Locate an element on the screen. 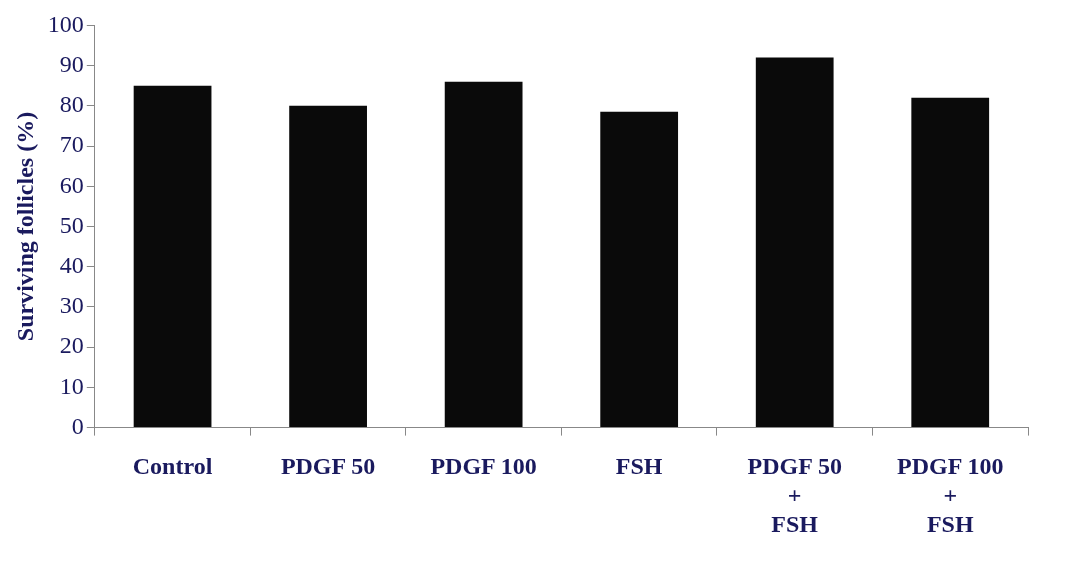 This screenshot has width=1067, height=566. x-tick-label: PDGF 50 + FSH is located at coordinates (794, 495).